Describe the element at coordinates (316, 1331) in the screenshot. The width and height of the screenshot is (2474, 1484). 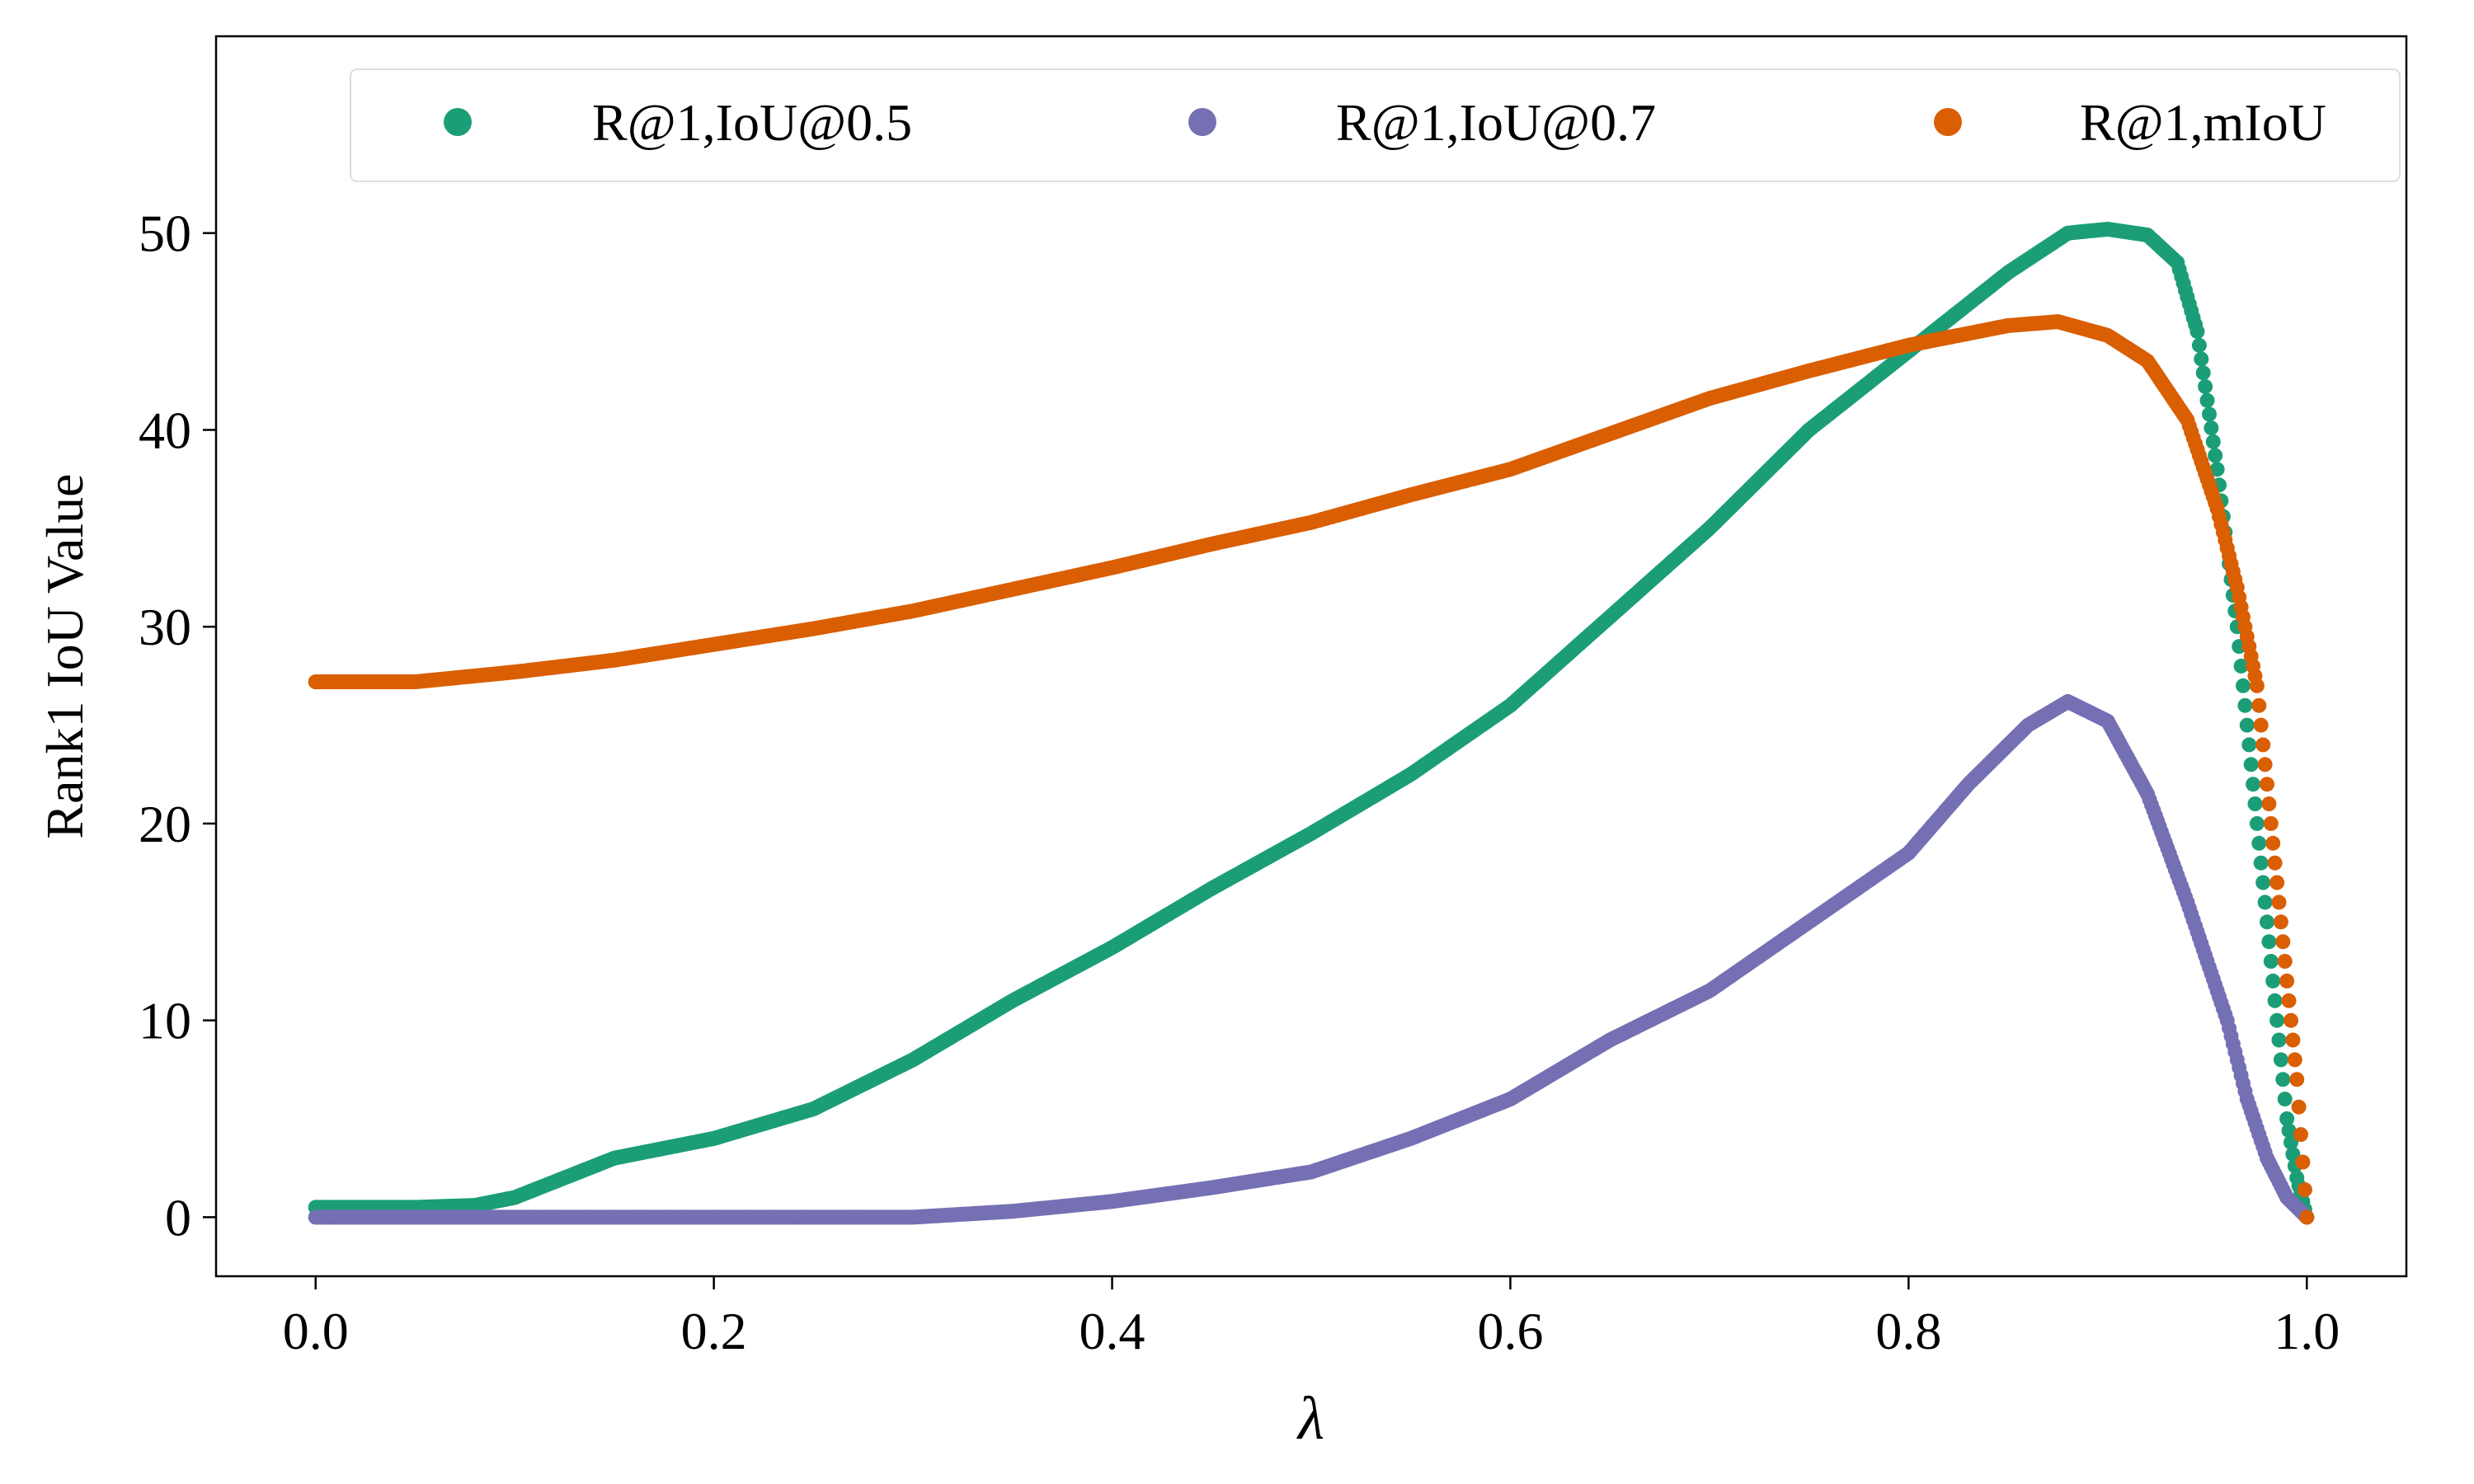
I see `x-tick-label: 0.0` at that location.